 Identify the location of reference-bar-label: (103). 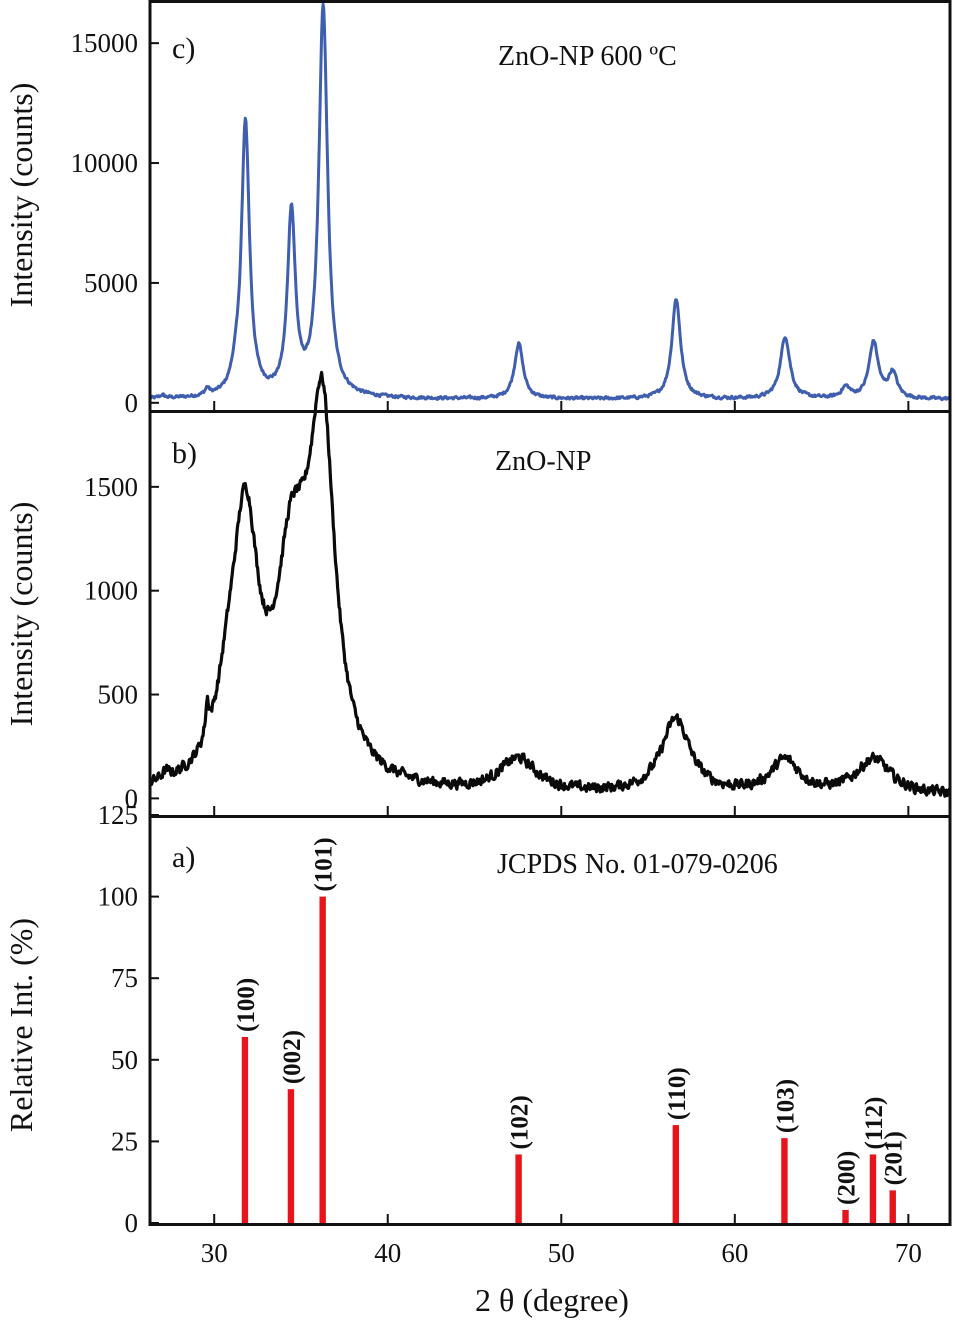
(785, 1106).